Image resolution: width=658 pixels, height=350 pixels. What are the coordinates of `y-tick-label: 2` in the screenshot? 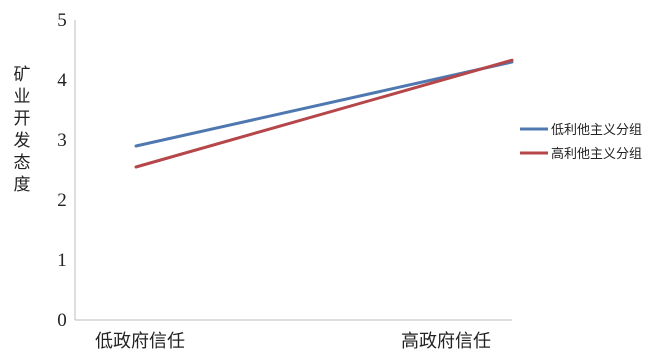 It's located at (62, 200).